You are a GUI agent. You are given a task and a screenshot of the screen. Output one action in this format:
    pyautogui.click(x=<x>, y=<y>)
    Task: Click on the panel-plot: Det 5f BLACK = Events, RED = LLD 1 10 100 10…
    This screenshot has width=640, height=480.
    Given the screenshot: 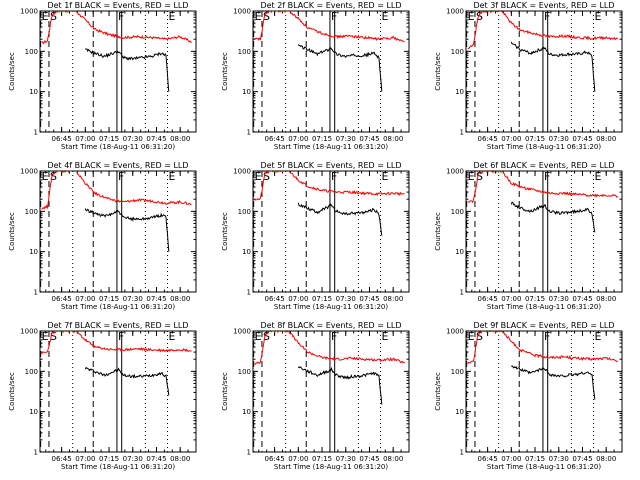 What is the action you would take?
    pyautogui.click(x=315, y=236)
    